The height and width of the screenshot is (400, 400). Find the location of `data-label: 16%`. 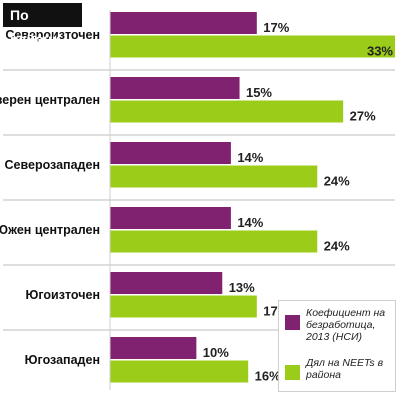

data-label: 16% is located at coordinates (268, 376).